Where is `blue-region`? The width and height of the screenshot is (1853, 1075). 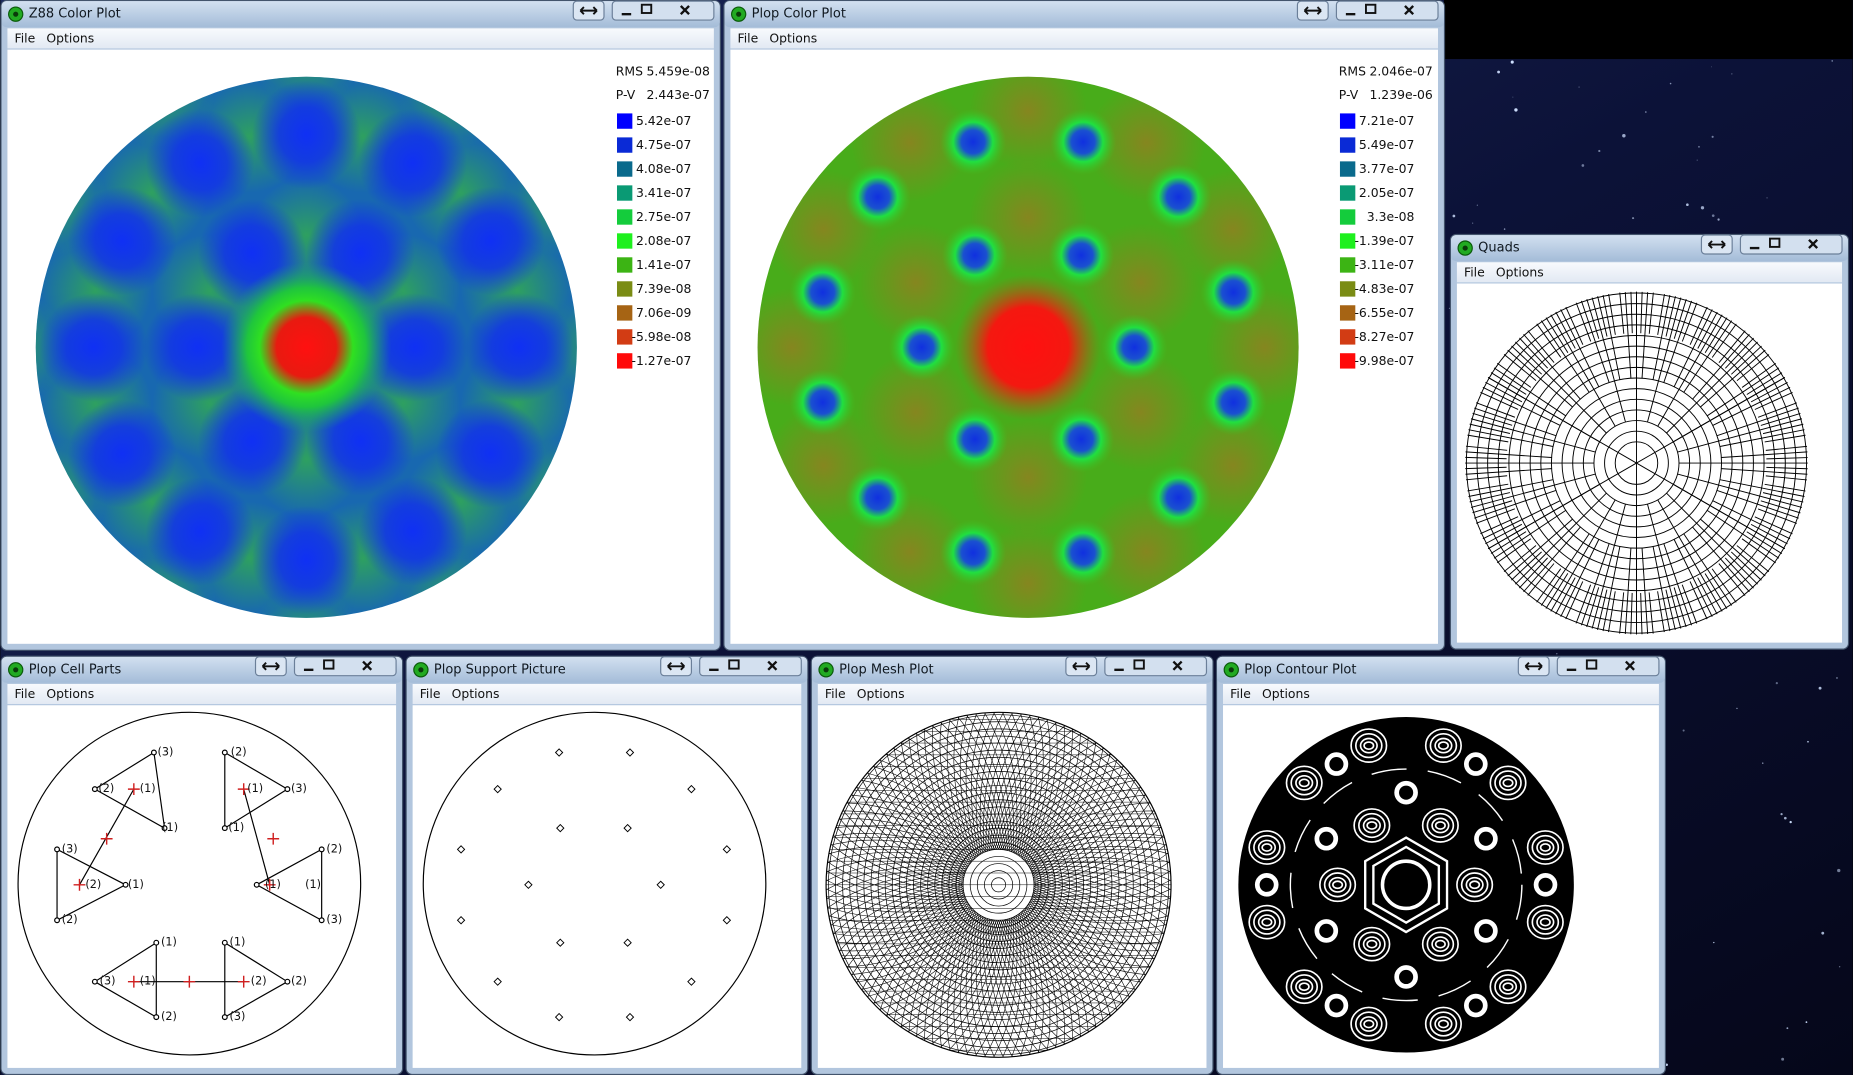 blue-region is located at coordinates (490, 453).